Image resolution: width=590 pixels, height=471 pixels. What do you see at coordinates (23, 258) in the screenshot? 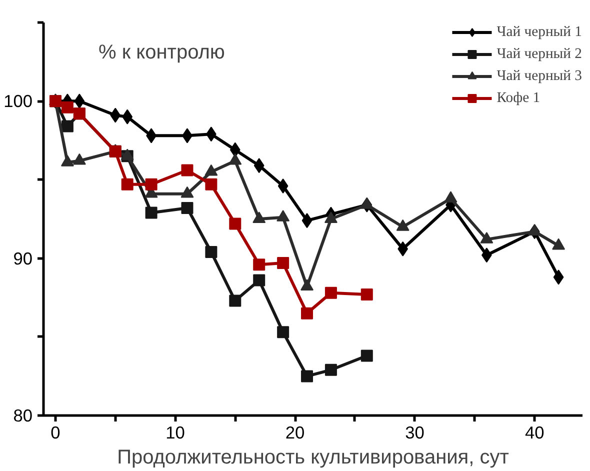
I see `y-tick-label: 90` at bounding box center [23, 258].